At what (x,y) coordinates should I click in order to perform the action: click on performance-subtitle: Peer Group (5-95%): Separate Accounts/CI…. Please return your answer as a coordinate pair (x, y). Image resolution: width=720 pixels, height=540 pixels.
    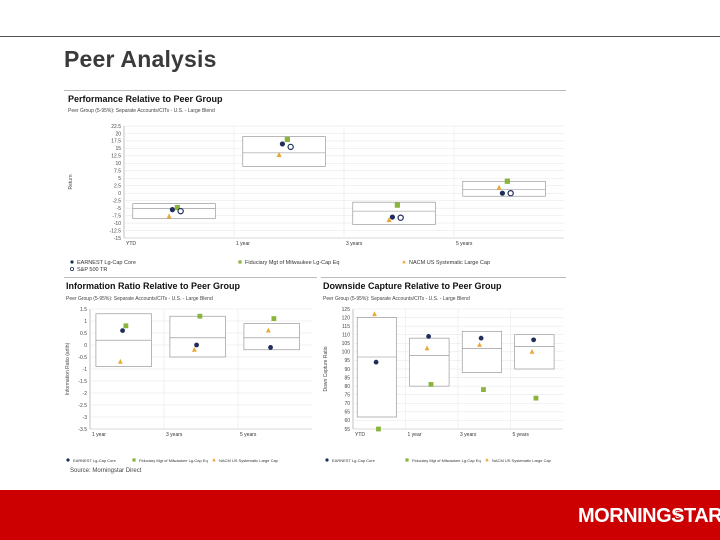
    Looking at the image, I should click on (141, 111).